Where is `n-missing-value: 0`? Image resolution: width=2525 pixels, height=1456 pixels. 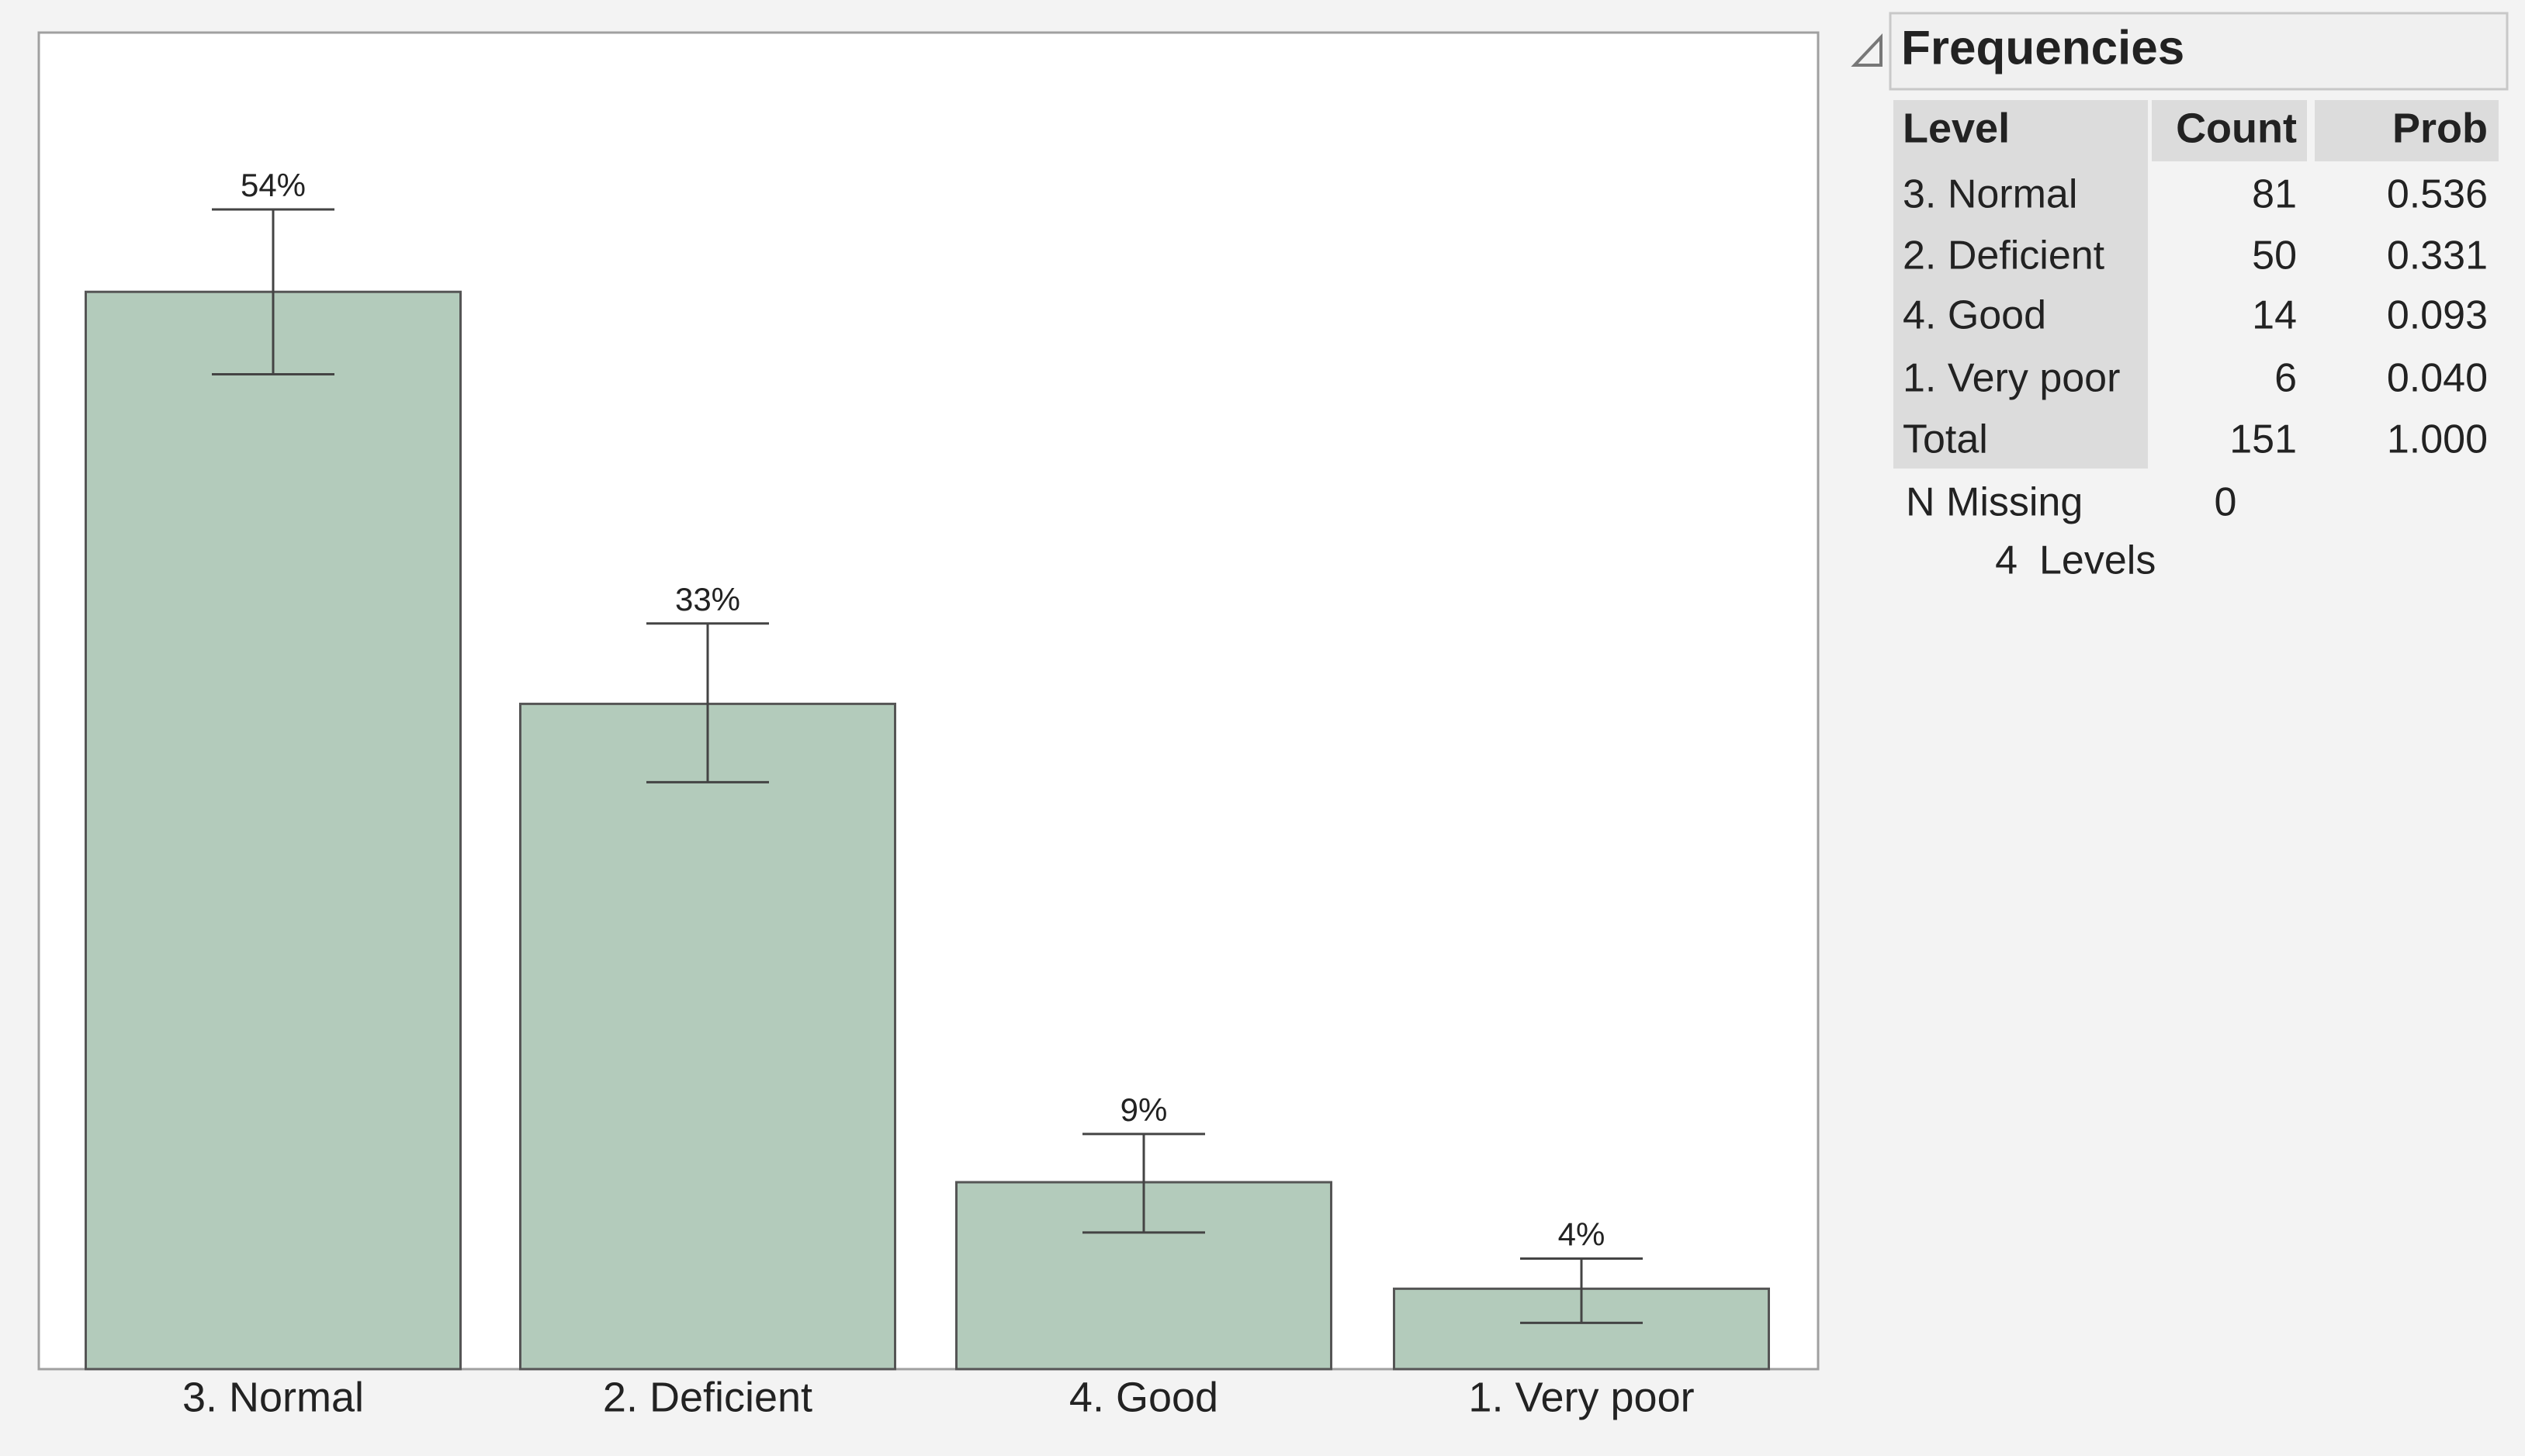
n-missing-value: 0 is located at coordinates (2226, 502).